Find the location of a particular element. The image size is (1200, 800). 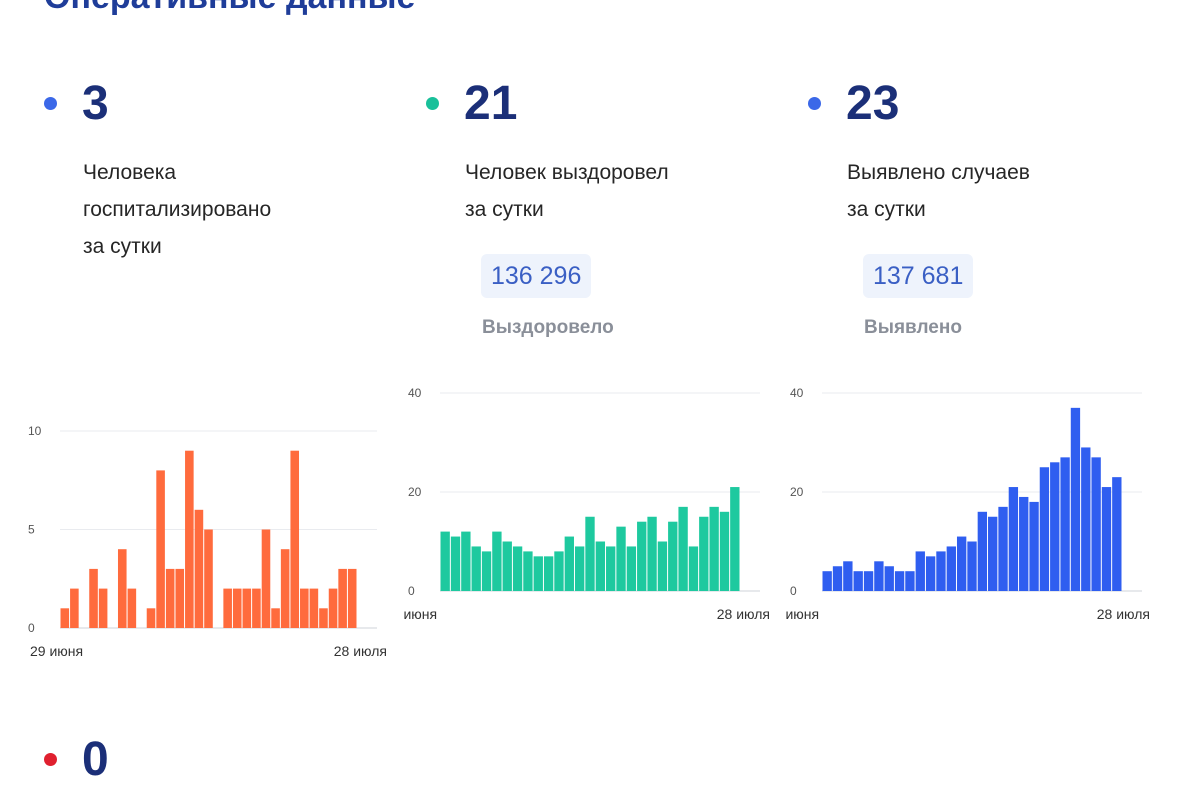

detected-chart: 0 20 40 30 июня 28 июля is located at coordinates (966, 504).